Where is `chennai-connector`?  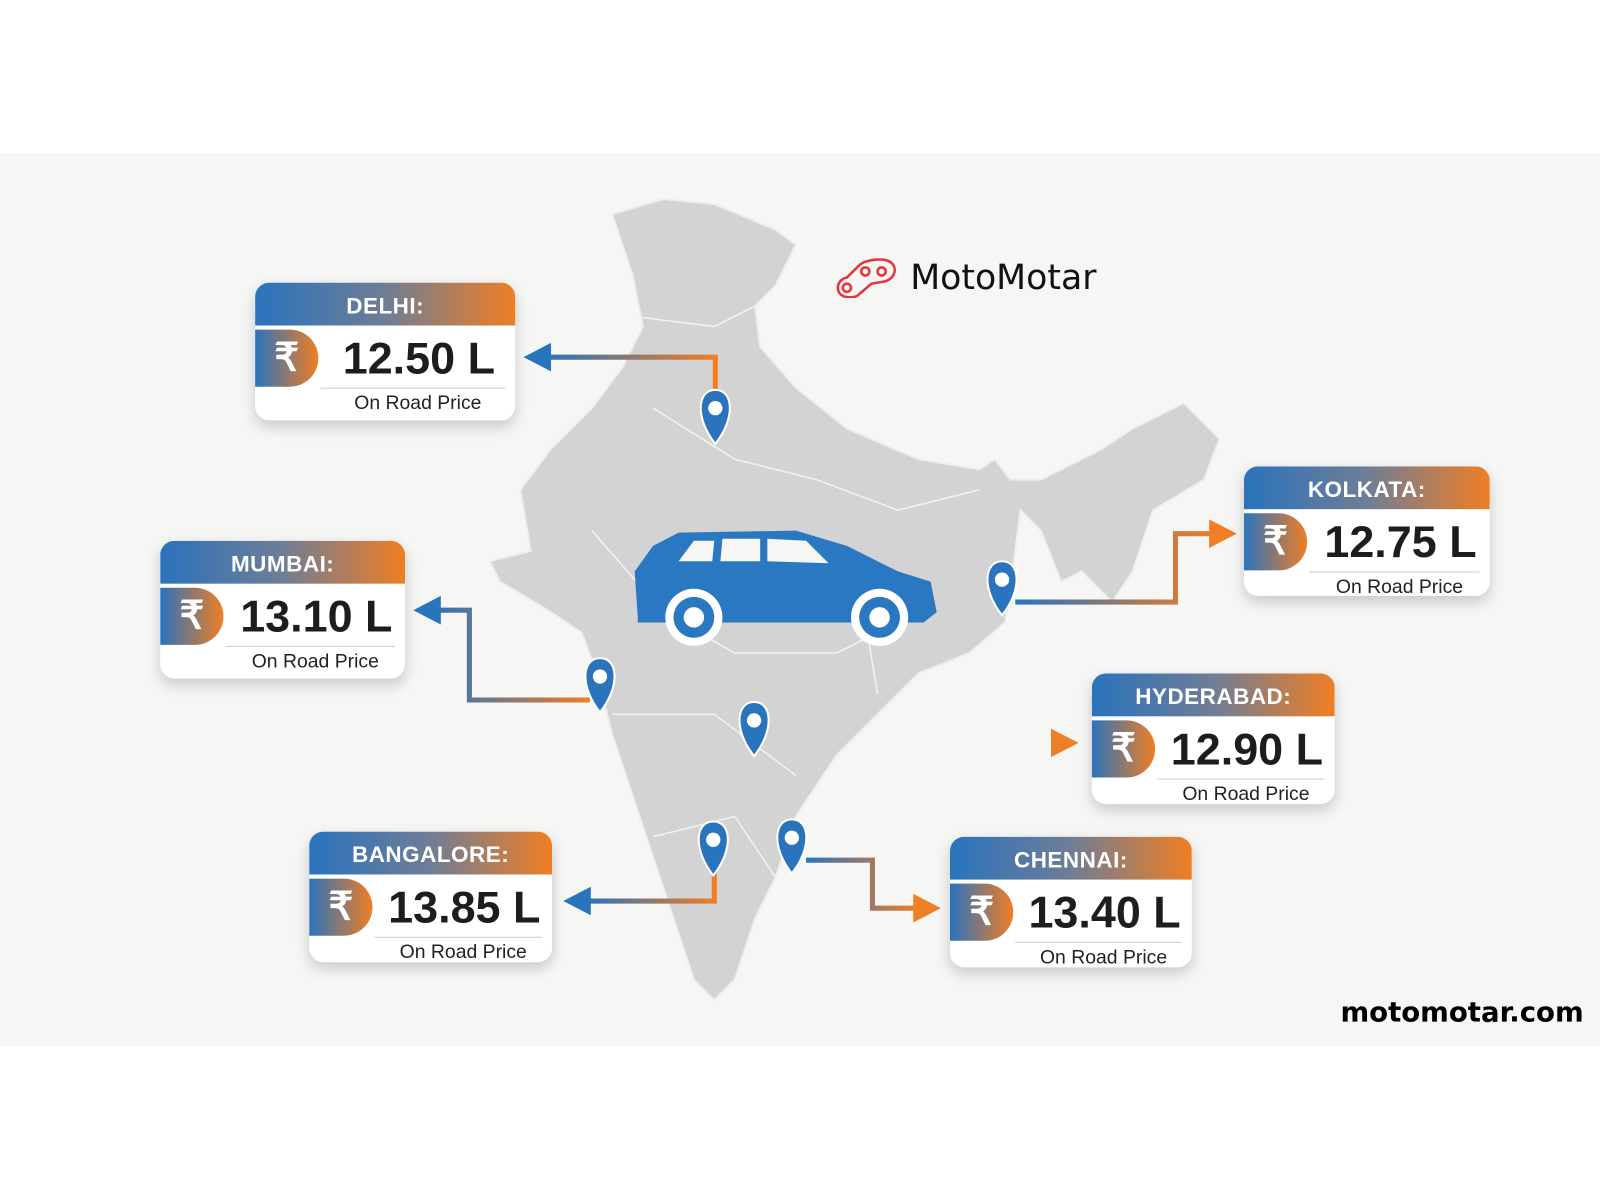
chennai-connector is located at coordinates (862, 884).